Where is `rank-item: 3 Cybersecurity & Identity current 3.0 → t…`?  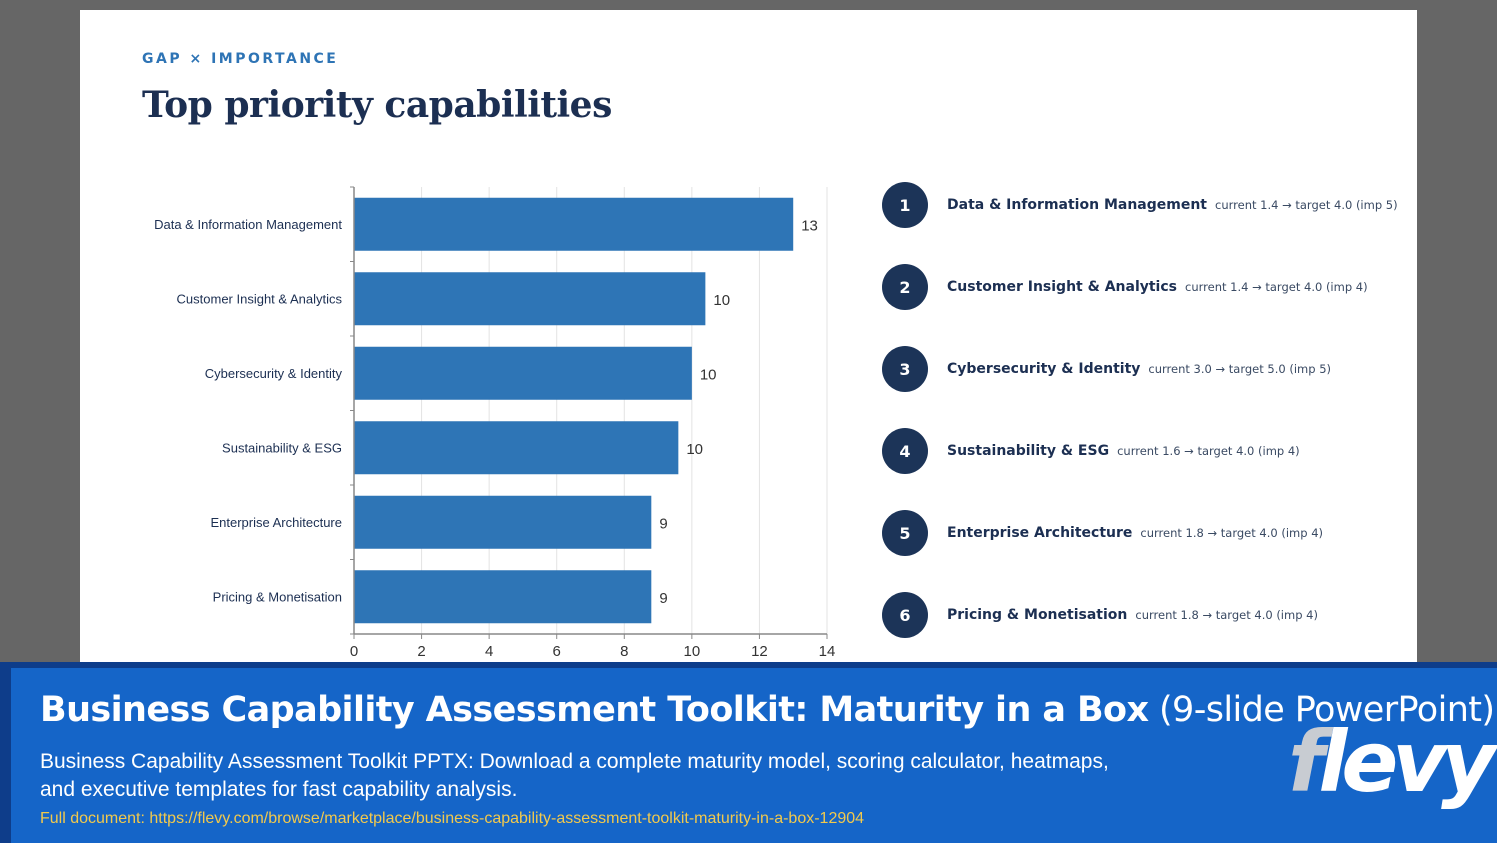
rank-item: 3 Cybersecurity & Identity current 3.0 → t… is located at coordinates (1142, 369).